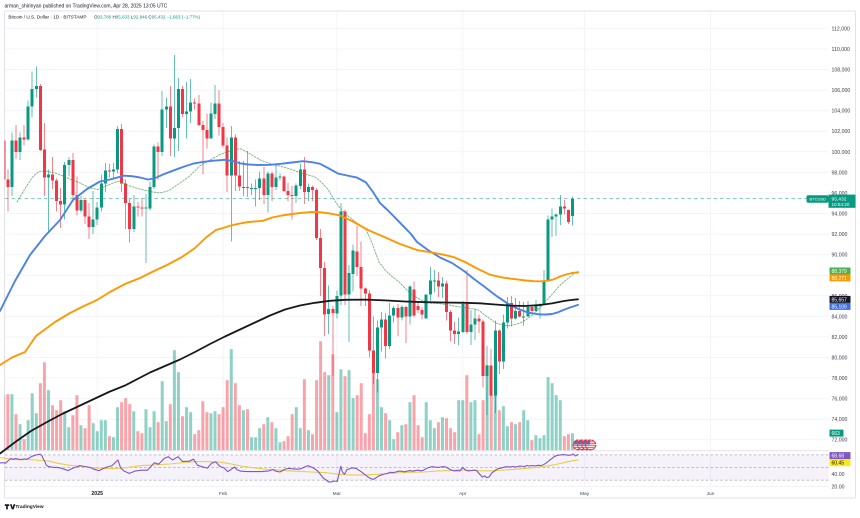 The width and height of the screenshot is (860, 518). I want to click on svg-text: 104,000, so click(841, 112).